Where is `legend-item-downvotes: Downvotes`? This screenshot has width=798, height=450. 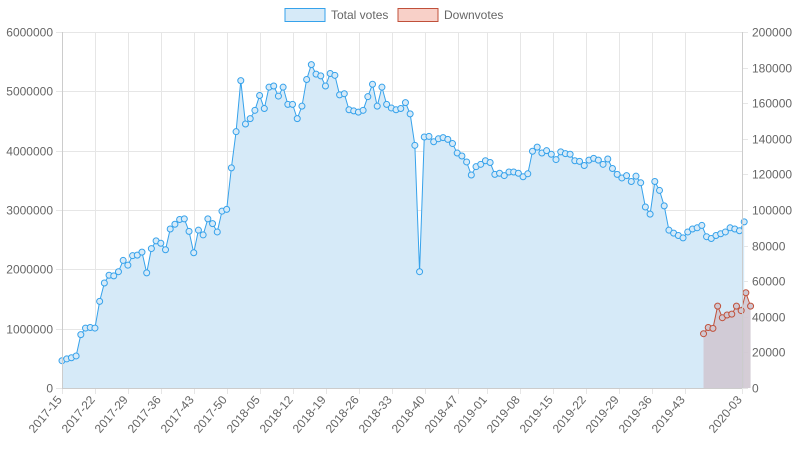 legend-item-downvotes: Downvotes is located at coordinates (450, 15).